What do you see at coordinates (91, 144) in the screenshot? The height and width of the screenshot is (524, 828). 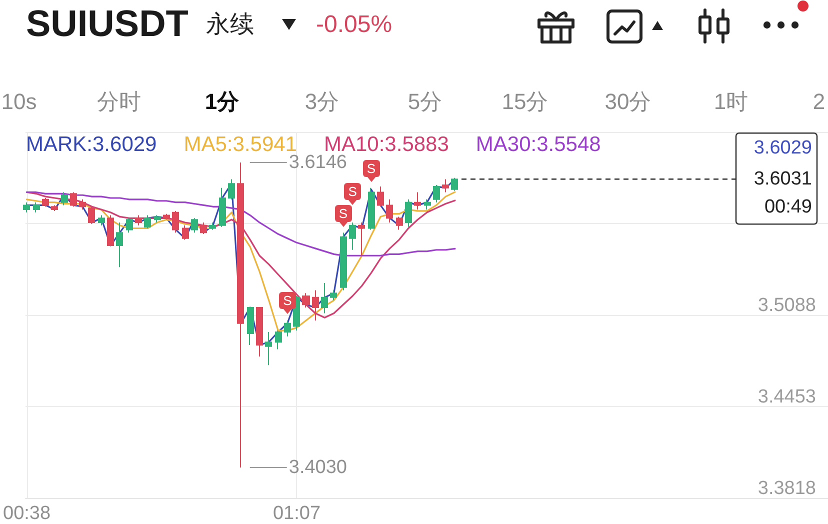 I see `text: MARK:3.6029` at bounding box center [91, 144].